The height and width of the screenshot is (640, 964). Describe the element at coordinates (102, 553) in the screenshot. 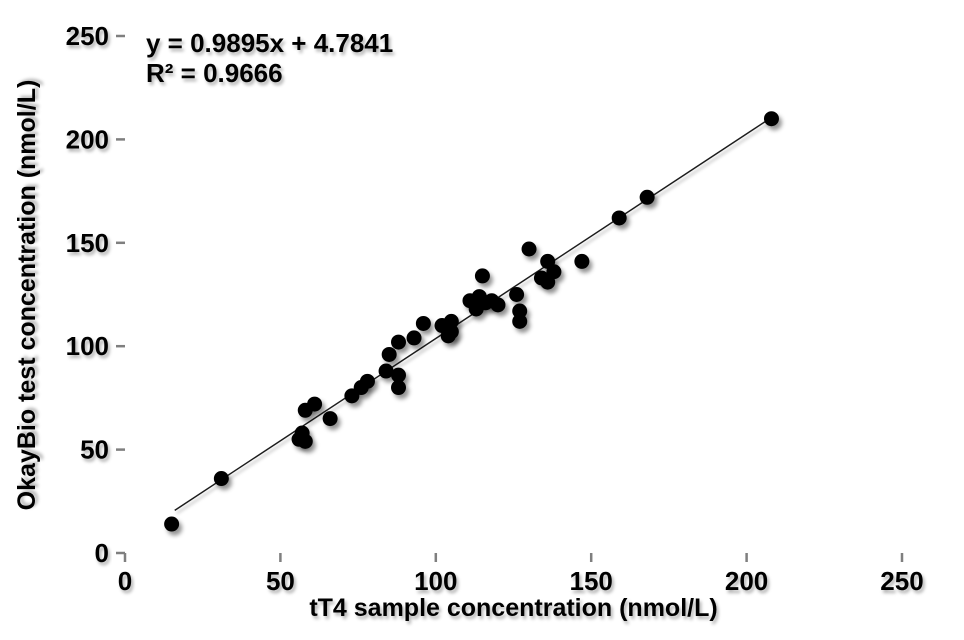

I see `y-tick-label: 0` at that location.